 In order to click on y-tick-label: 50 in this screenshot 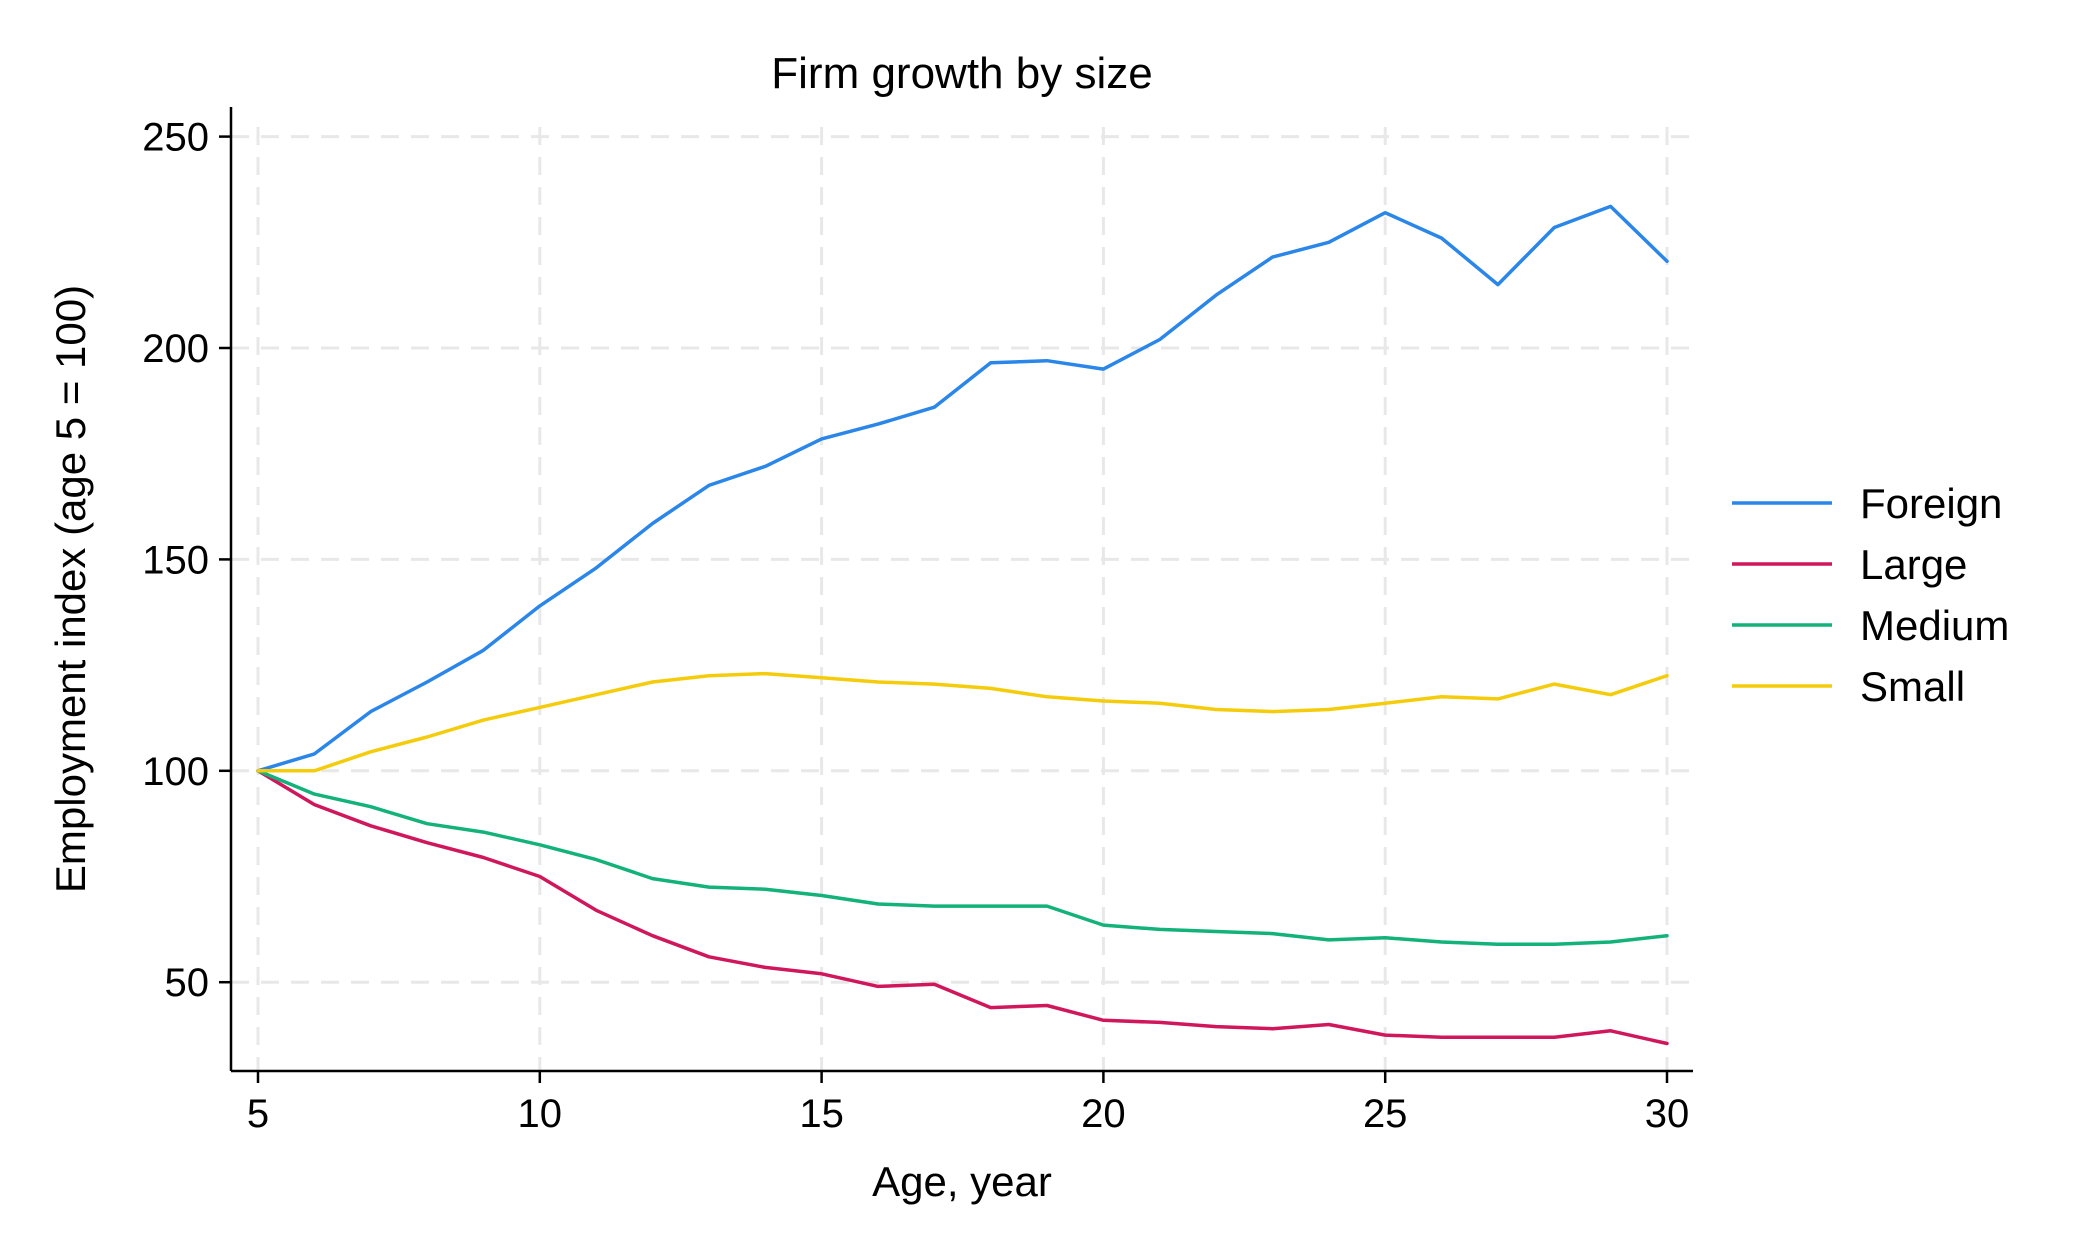, I will do `click(187, 983)`.